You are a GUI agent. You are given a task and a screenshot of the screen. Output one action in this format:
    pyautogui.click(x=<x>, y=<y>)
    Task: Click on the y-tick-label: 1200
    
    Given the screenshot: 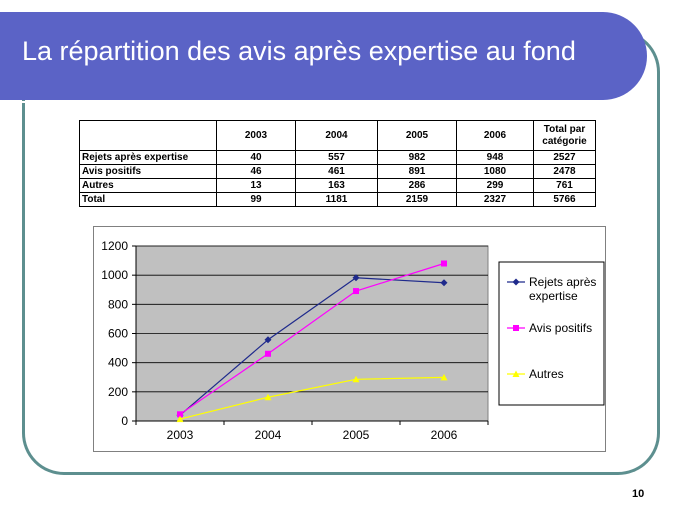 What is the action you would take?
    pyautogui.click(x=114, y=246)
    